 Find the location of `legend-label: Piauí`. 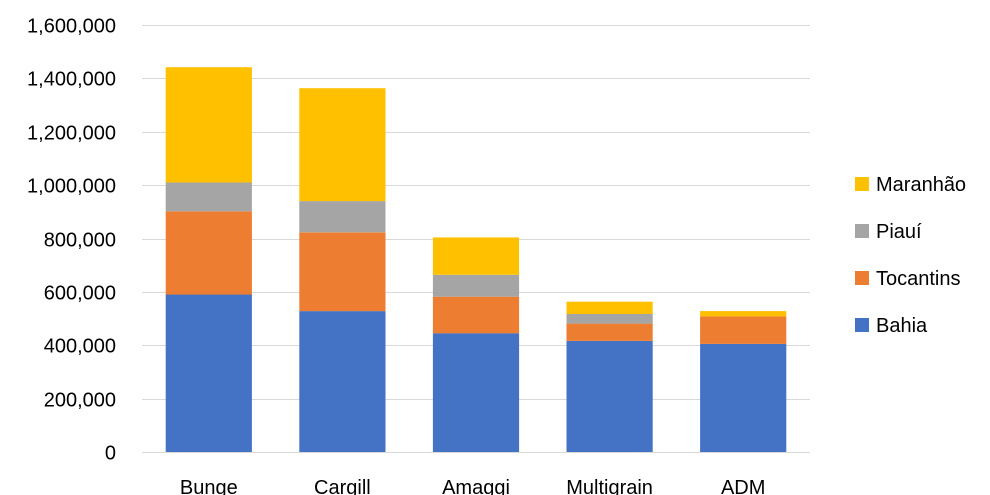

legend-label: Piauí is located at coordinates (899, 232).